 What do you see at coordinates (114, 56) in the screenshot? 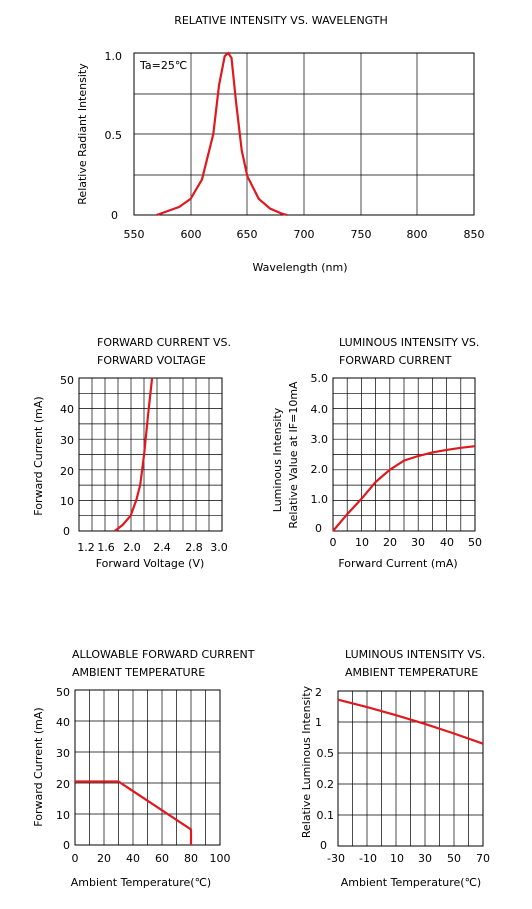
I see `chart1-ytick-1: 1.0` at bounding box center [114, 56].